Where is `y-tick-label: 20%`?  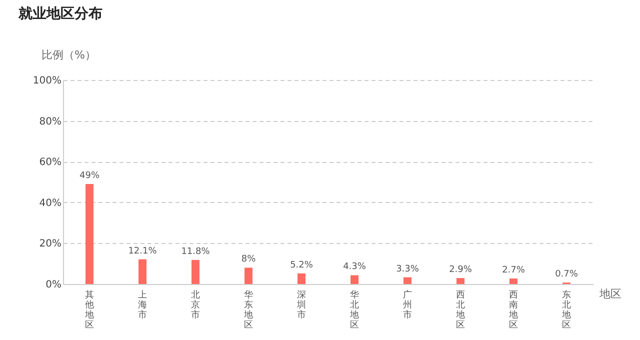 y-tick-label: 20% is located at coordinates (50, 244).